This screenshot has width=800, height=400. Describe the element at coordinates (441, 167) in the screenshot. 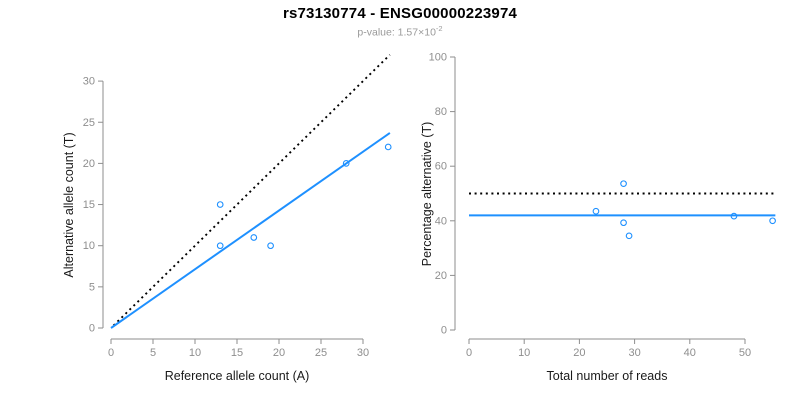

I see `y-tick-label: 60` at that location.